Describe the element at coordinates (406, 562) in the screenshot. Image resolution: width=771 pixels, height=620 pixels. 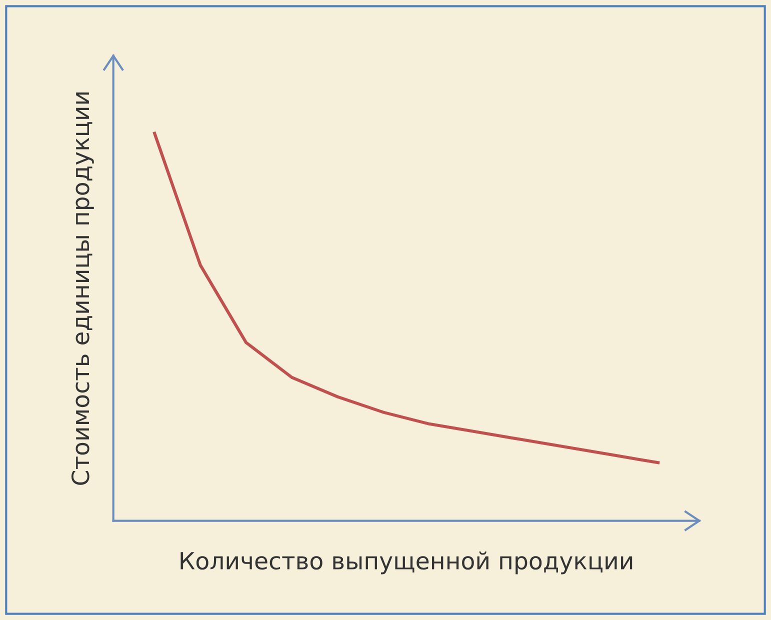
I see `x-axis-title: Количество выпущенной продукции` at that location.